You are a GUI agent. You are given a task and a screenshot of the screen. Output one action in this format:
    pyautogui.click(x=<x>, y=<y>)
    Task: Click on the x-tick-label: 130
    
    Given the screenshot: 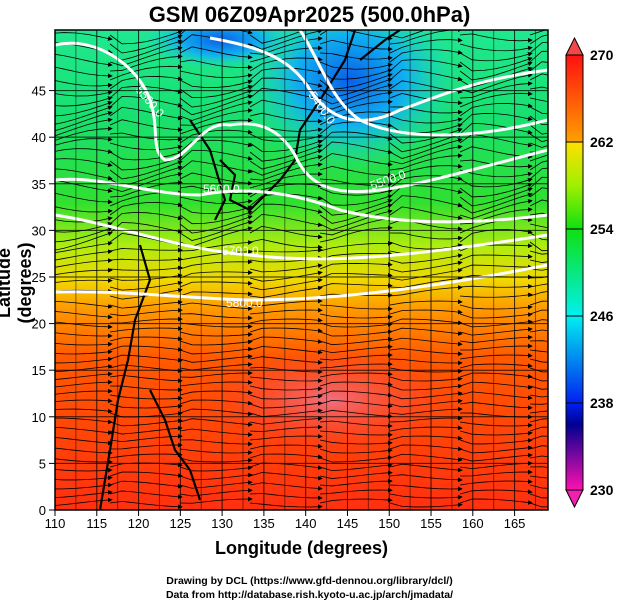 What is the action you would take?
    pyautogui.click(x=222, y=523)
    